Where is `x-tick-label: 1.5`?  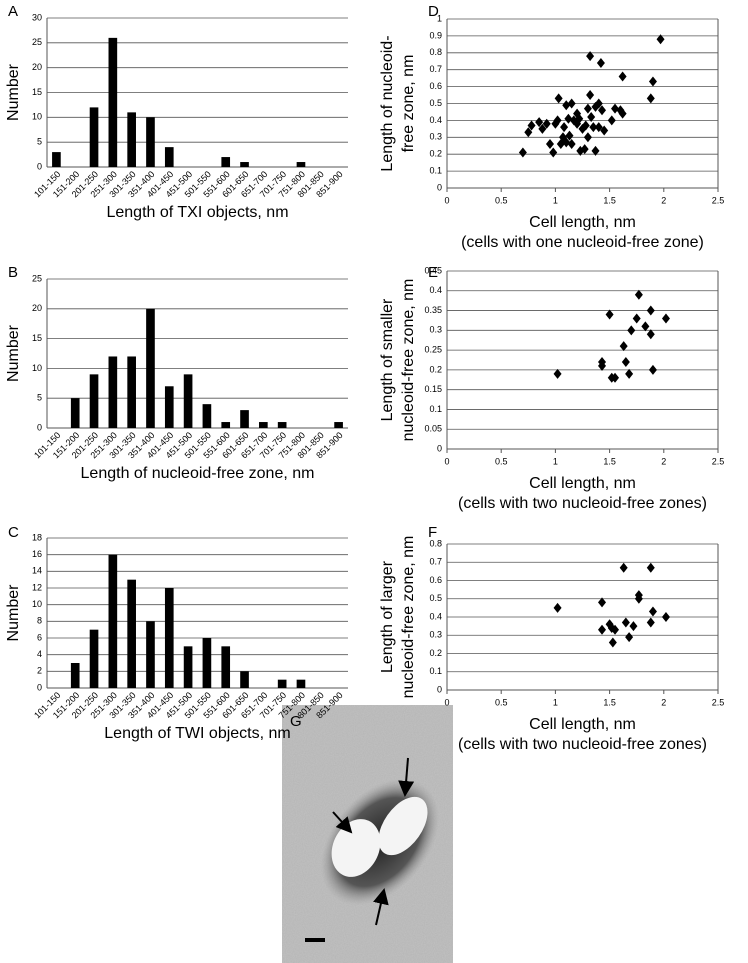 x-tick-label: 1.5 is located at coordinates (609, 200).